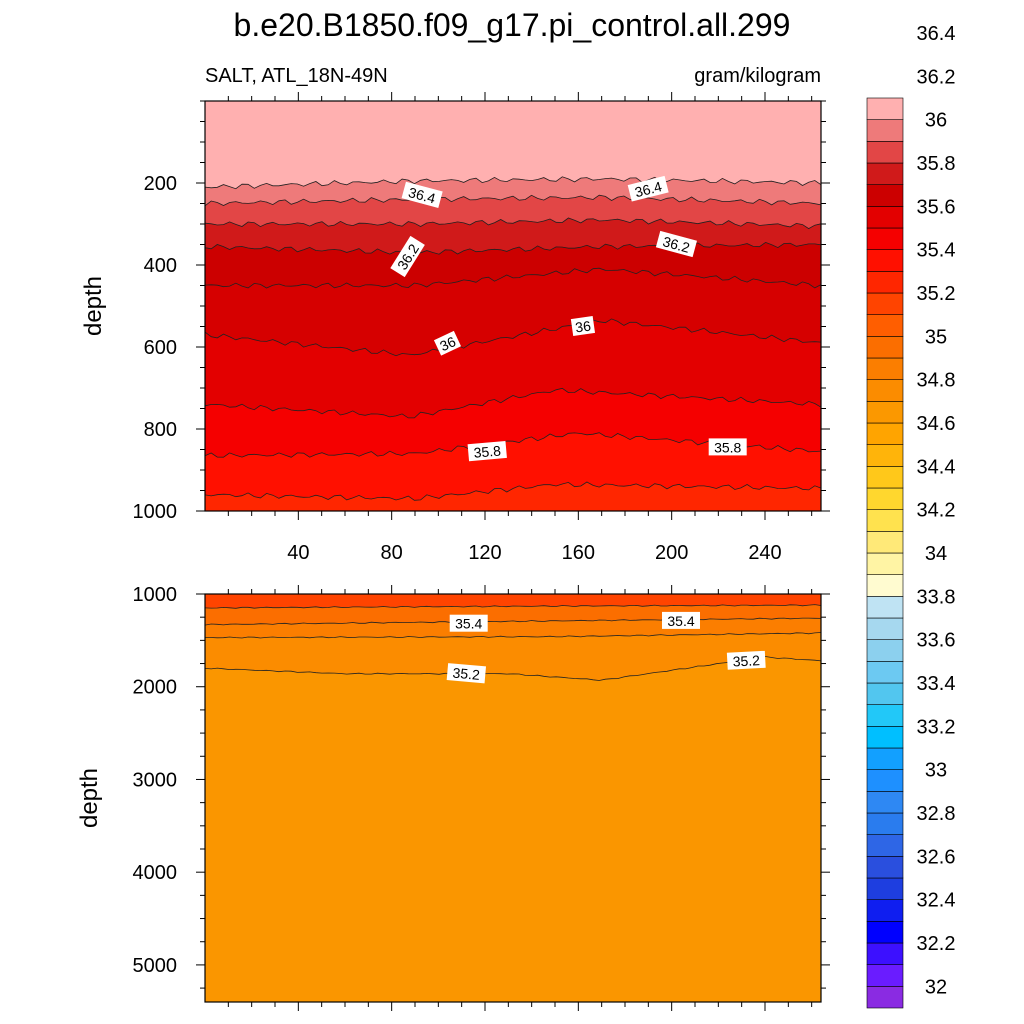 The width and height of the screenshot is (1024, 1024). I want to click on y-tick-label: 800, so click(160, 430).